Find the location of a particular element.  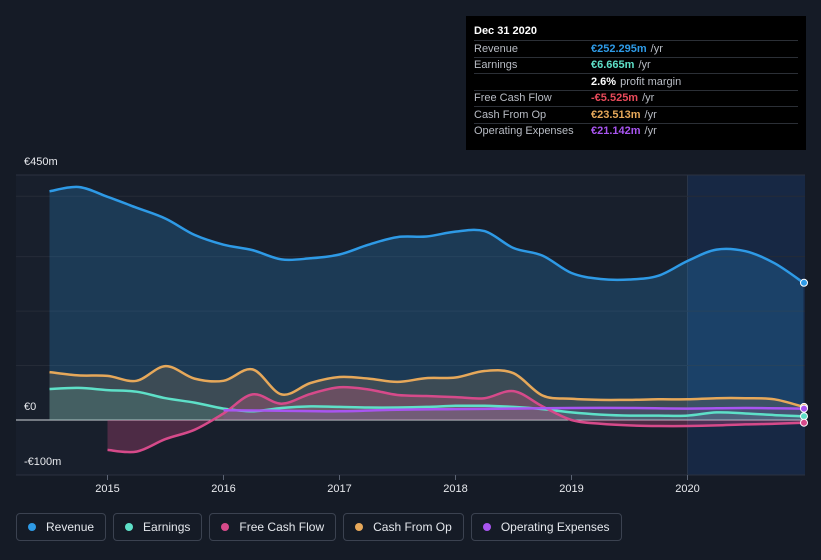

line-earnings is located at coordinates (426, 402).